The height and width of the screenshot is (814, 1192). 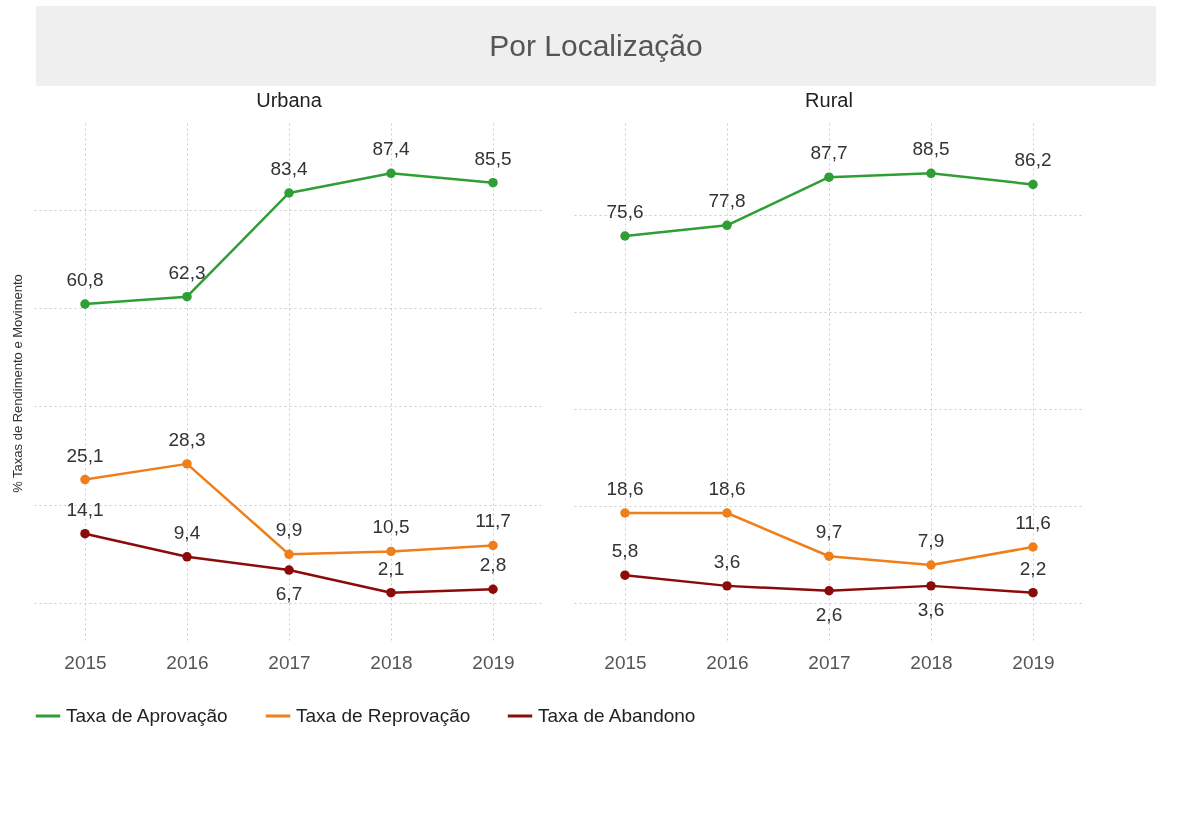 What do you see at coordinates (1033, 160) in the screenshot?
I see `data-label: 86,2` at bounding box center [1033, 160].